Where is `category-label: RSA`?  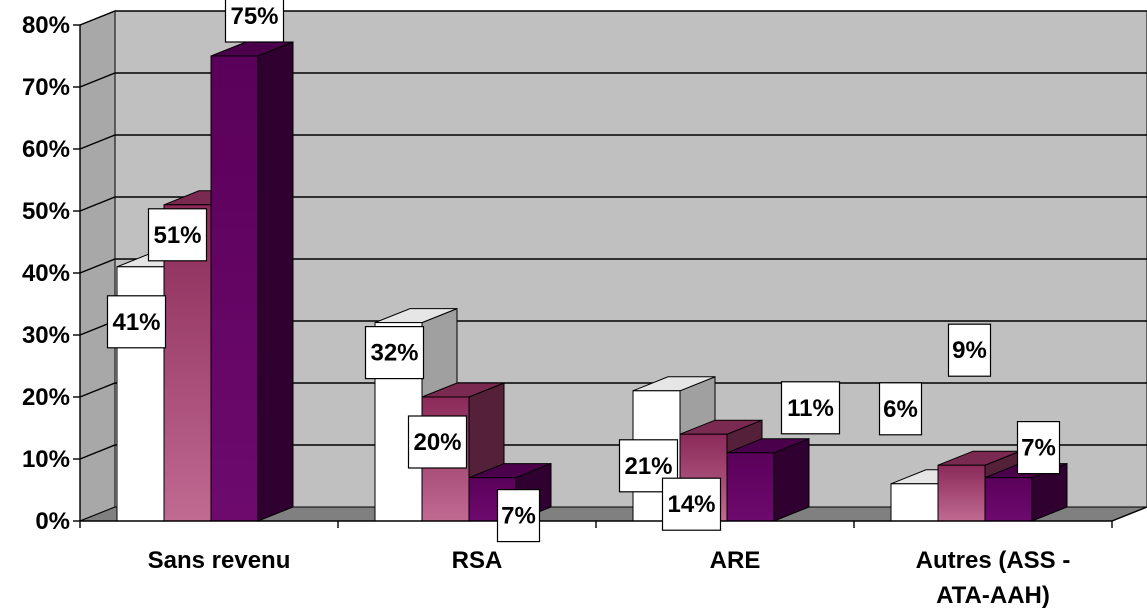 category-label: RSA is located at coordinates (477, 560).